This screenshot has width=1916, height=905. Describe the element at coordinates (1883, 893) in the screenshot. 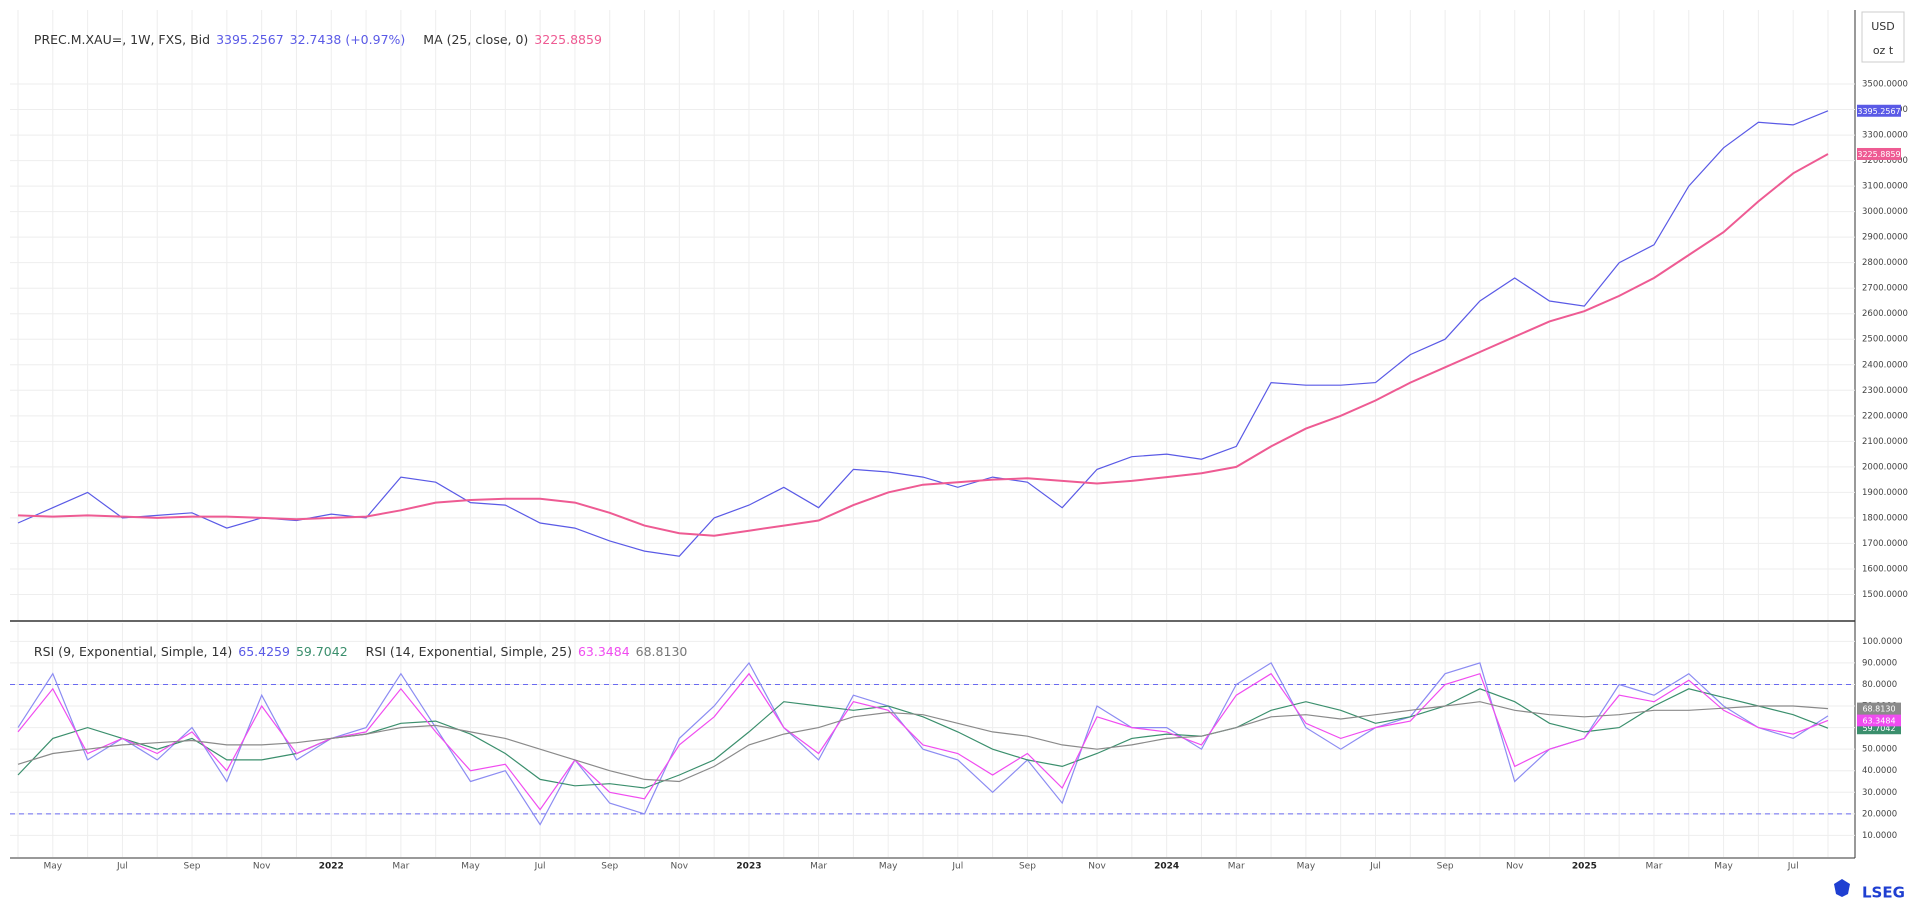

I see `logo: LSEG` at that location.